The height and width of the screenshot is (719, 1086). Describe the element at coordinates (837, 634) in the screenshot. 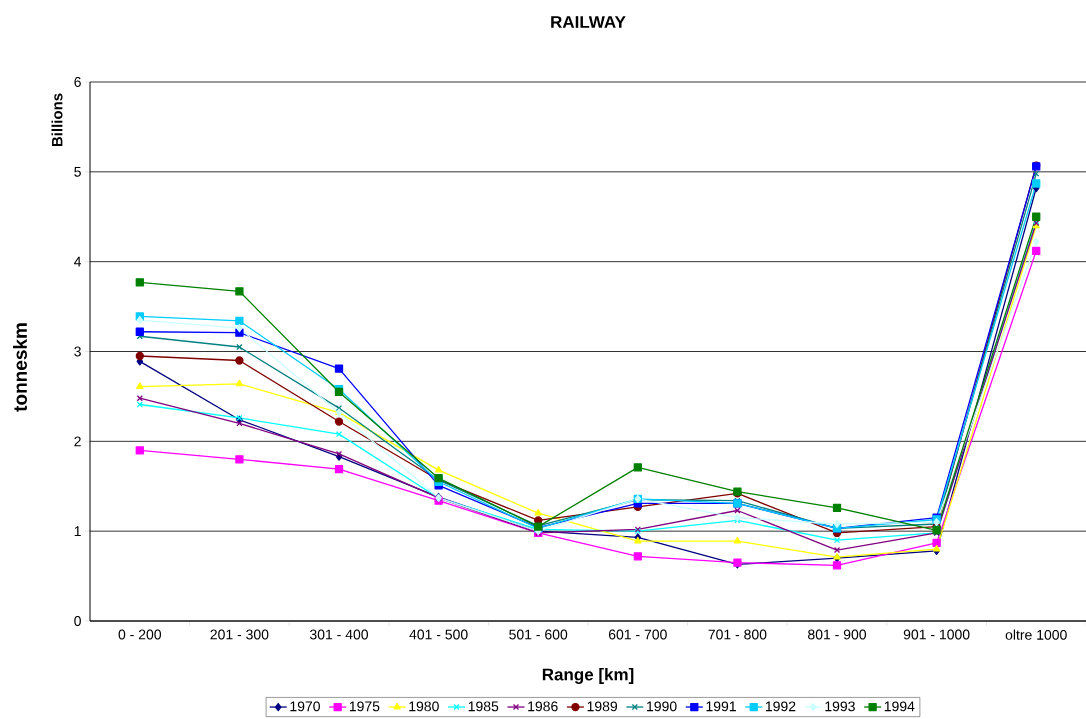

I see `x-tick-label: 801 - 900` at that location.